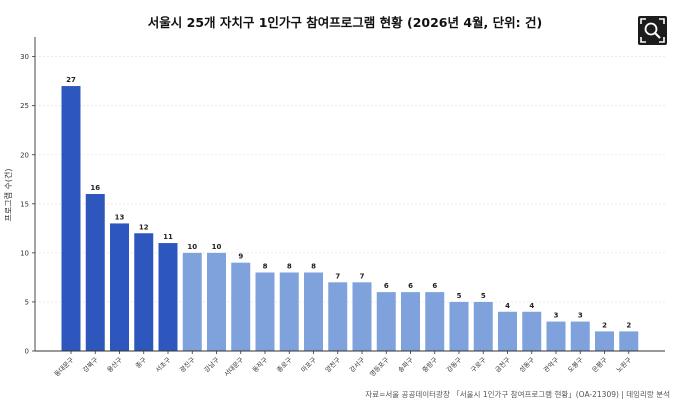 The height and width of the screenshot is (410, 690). I want to click on value-label: 27, so click(71, 80).